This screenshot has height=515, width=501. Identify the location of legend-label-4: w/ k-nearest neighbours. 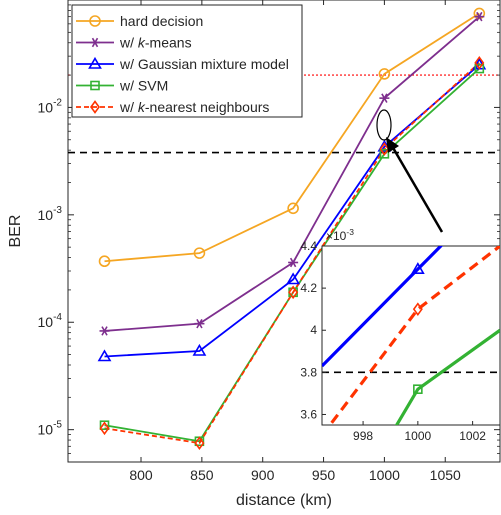
(194, 107).